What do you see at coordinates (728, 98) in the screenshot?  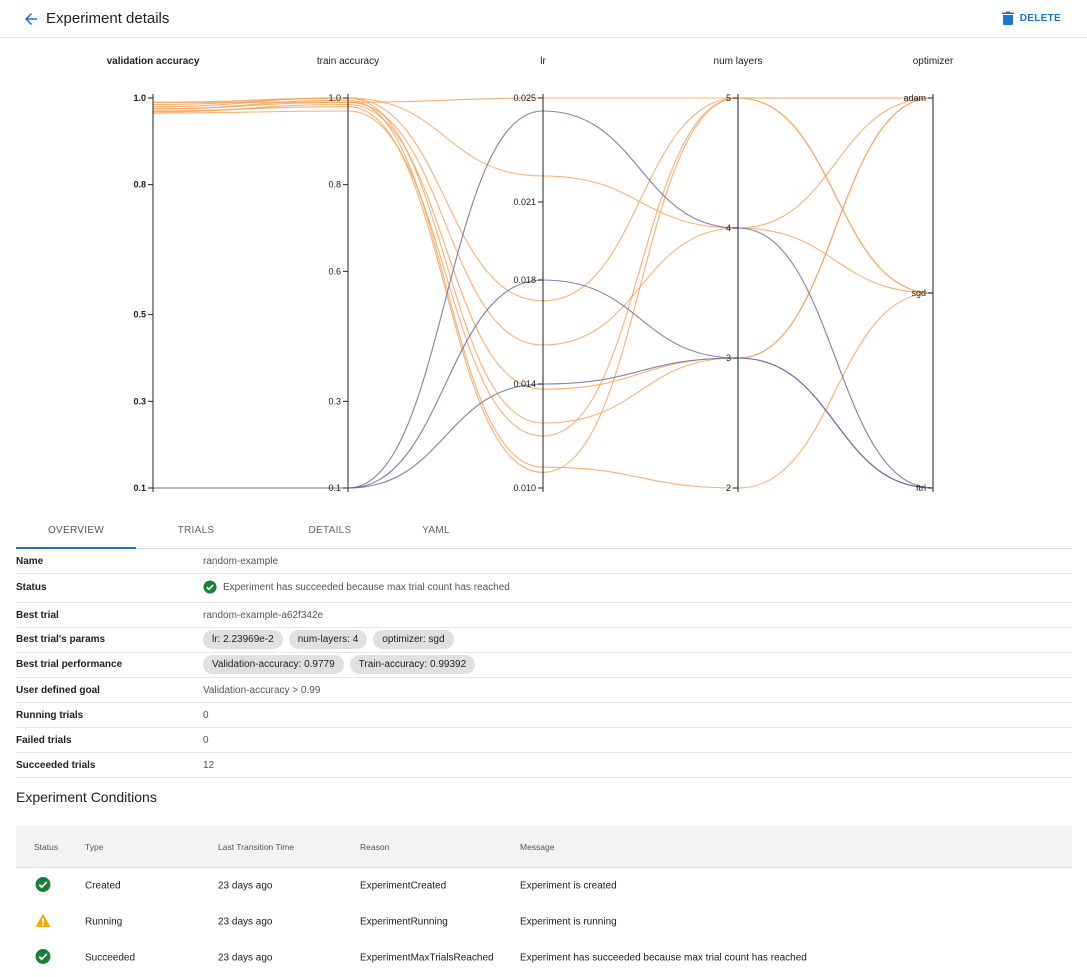 I see `tick-label: 5` at bounding box center [728, 98].